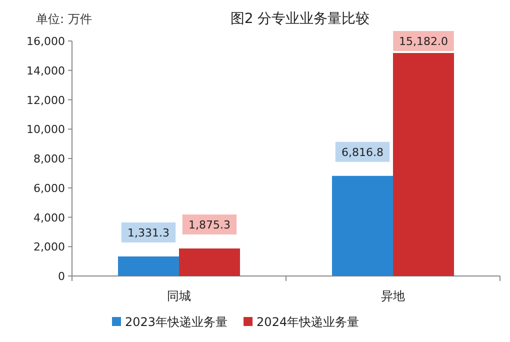 The image size is (510, 342). What do you see at coordinates (45, 129) in the screenshot?
I see `y-tick-label: 10,000` at bounding box center [45, 129].